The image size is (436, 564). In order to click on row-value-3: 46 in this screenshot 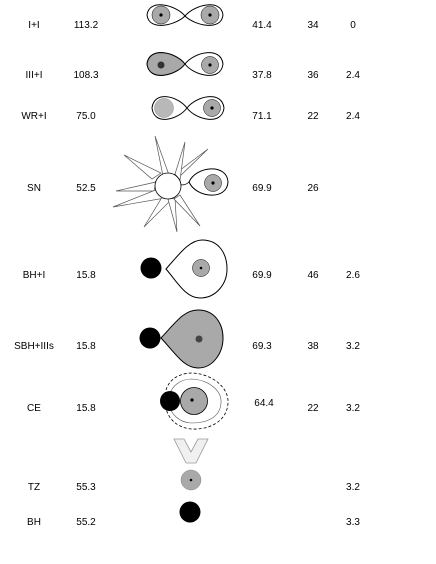, I will do `click(313, 275)`.